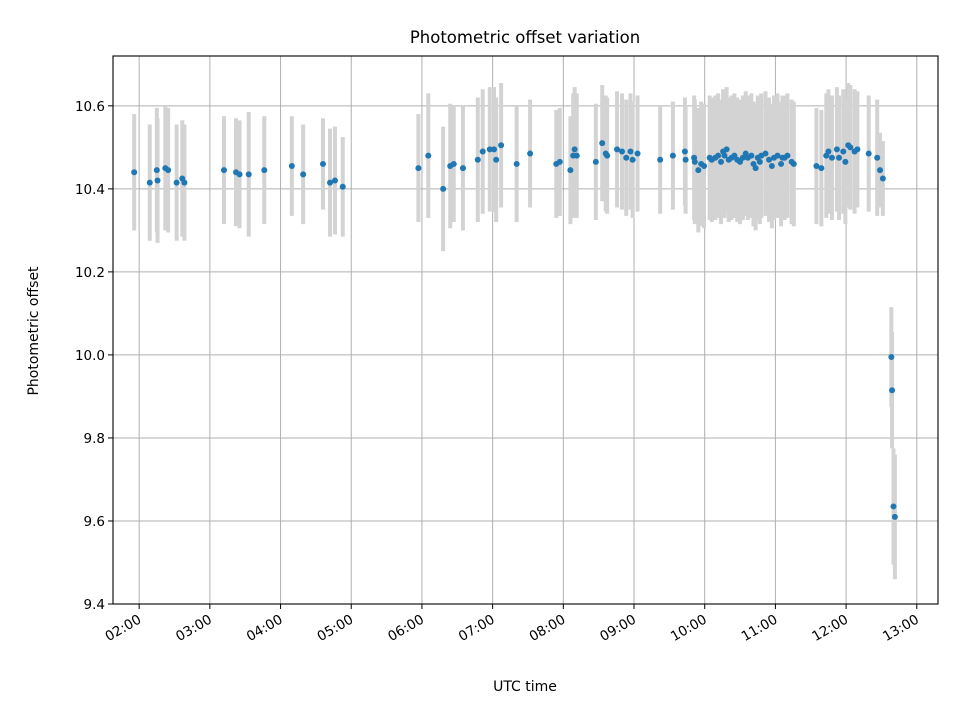  What do you see at coordinates (525, 687) in the screenshot?
I see `x-axis-label: UTC time` at bounding box center [525, 687].